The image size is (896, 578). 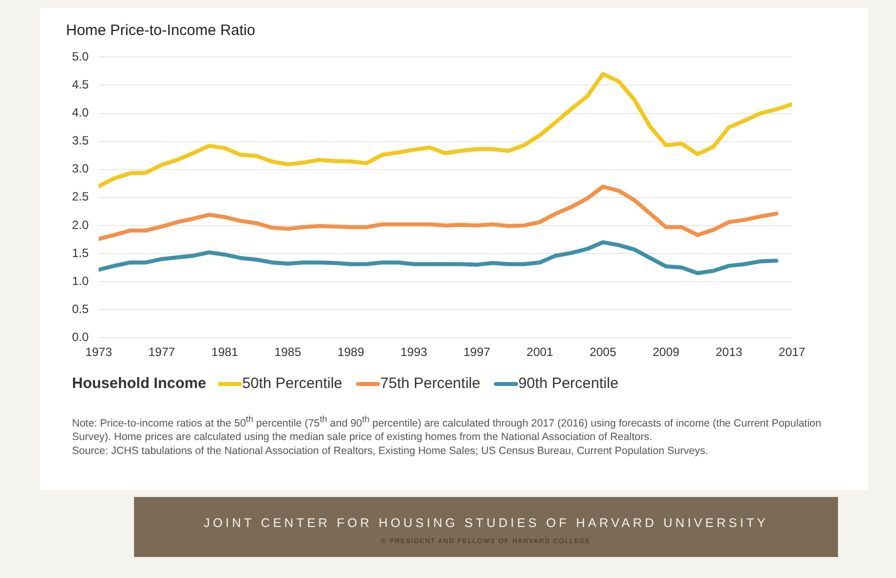 What do you see at coordinates (540, 352) in the screenshot?
I see `x-tick-label: 2001` at bounding box center [540, 352].